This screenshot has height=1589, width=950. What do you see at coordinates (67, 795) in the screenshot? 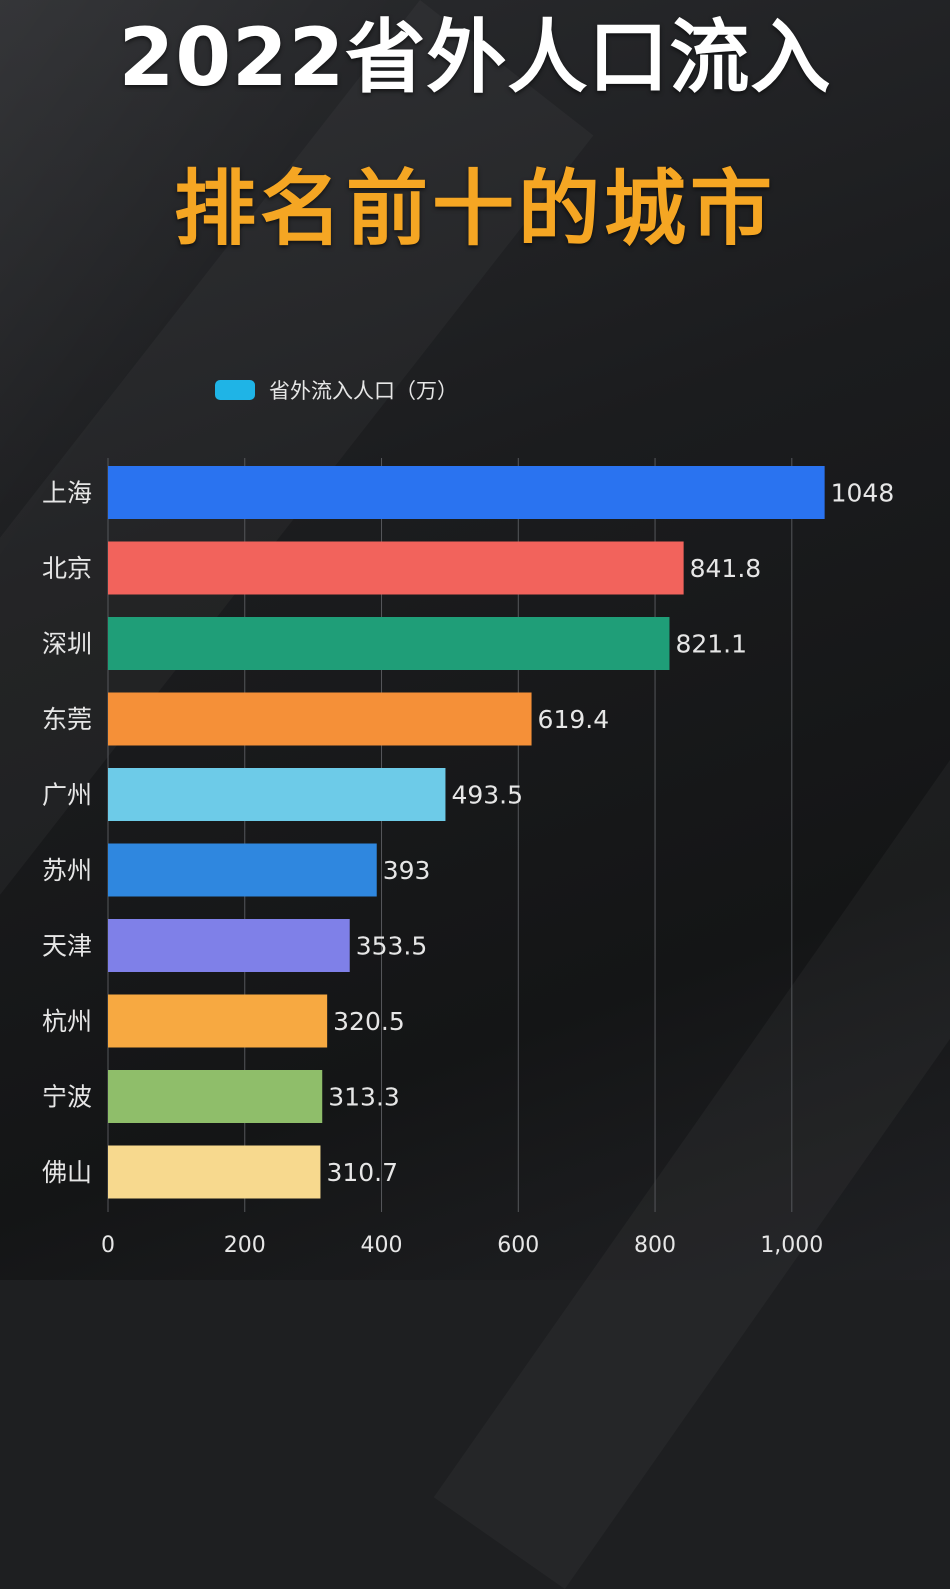
I see `category-label: 广州` at bounding box center [67, 795].